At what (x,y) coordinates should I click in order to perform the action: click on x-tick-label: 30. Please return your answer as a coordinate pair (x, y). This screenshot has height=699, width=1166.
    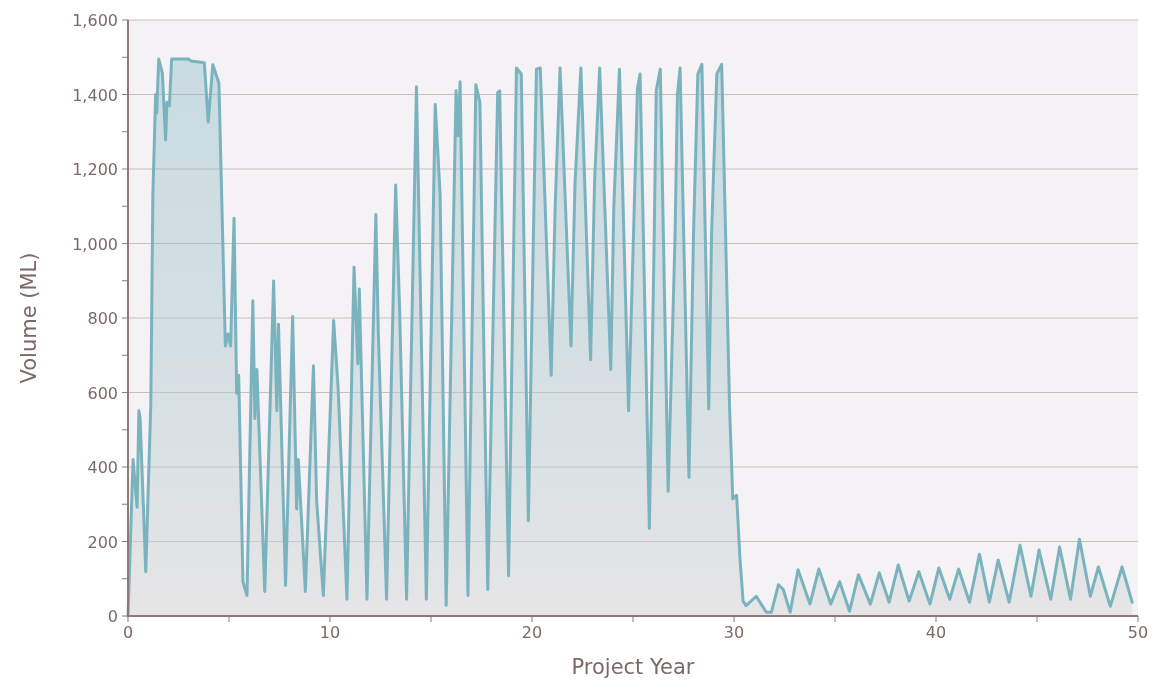
    Looking at the image, I should click on (734, 632).